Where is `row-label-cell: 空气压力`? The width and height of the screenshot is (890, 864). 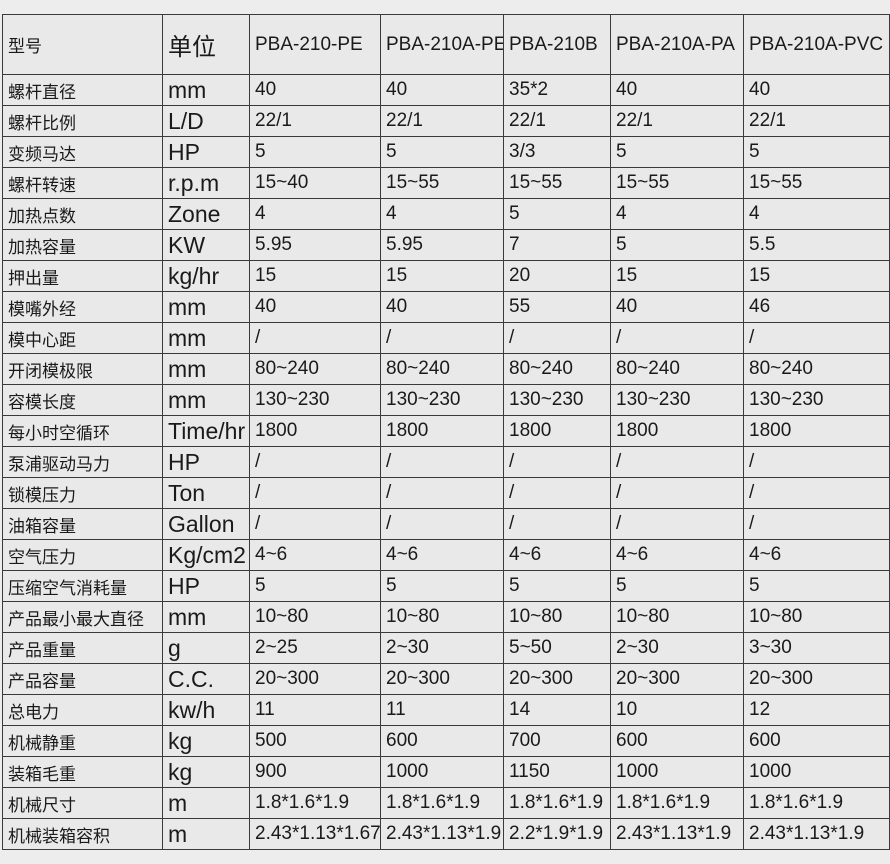
row-label-cell: 空气压力 is located at coordinates (82, 555).